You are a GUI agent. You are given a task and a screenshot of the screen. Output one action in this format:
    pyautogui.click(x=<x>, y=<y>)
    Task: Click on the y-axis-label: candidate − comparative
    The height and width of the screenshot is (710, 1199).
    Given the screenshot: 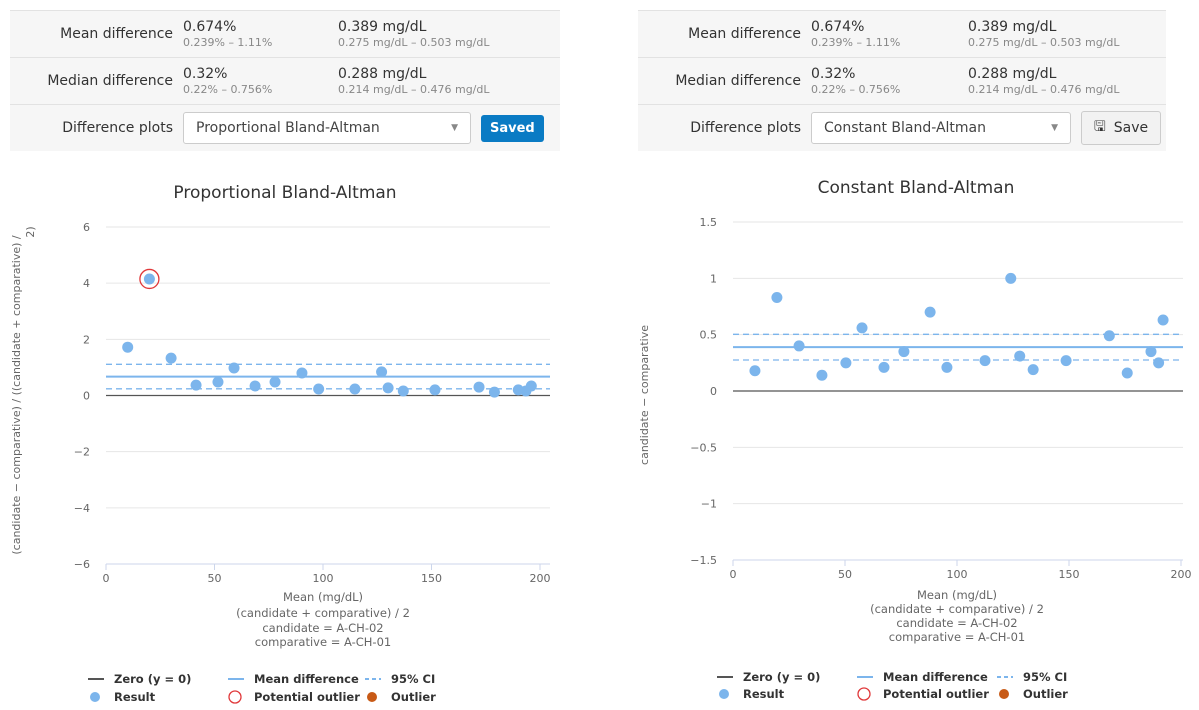 What is the action you would take?
    pyautogui.click(x=644, y=395)
    